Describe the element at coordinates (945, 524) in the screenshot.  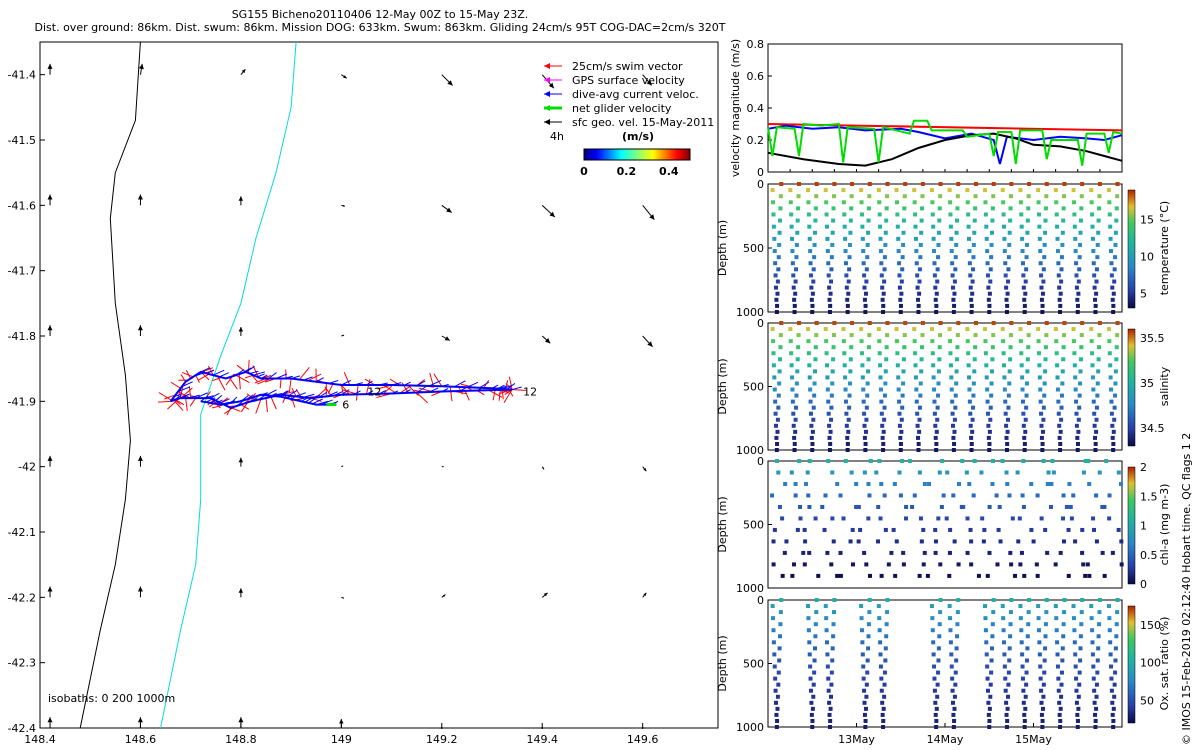
I see `chl-a-frame` at that location.